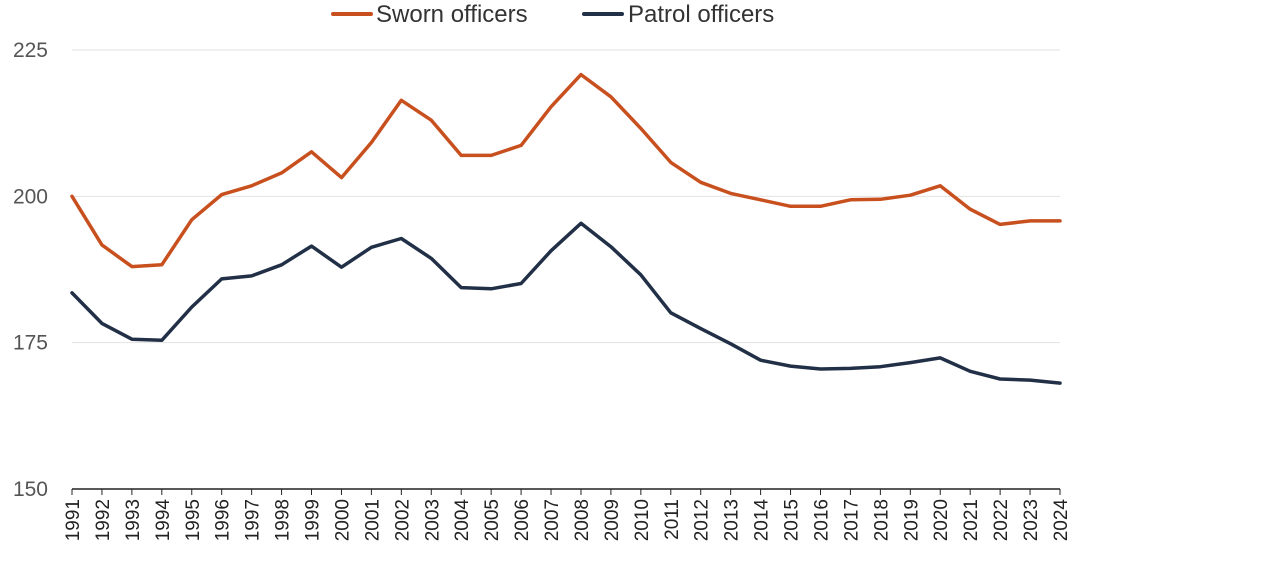  Describe the element at coordinates (30, 343) in the screenshot. I see `y-tick-label: 175` at that location.